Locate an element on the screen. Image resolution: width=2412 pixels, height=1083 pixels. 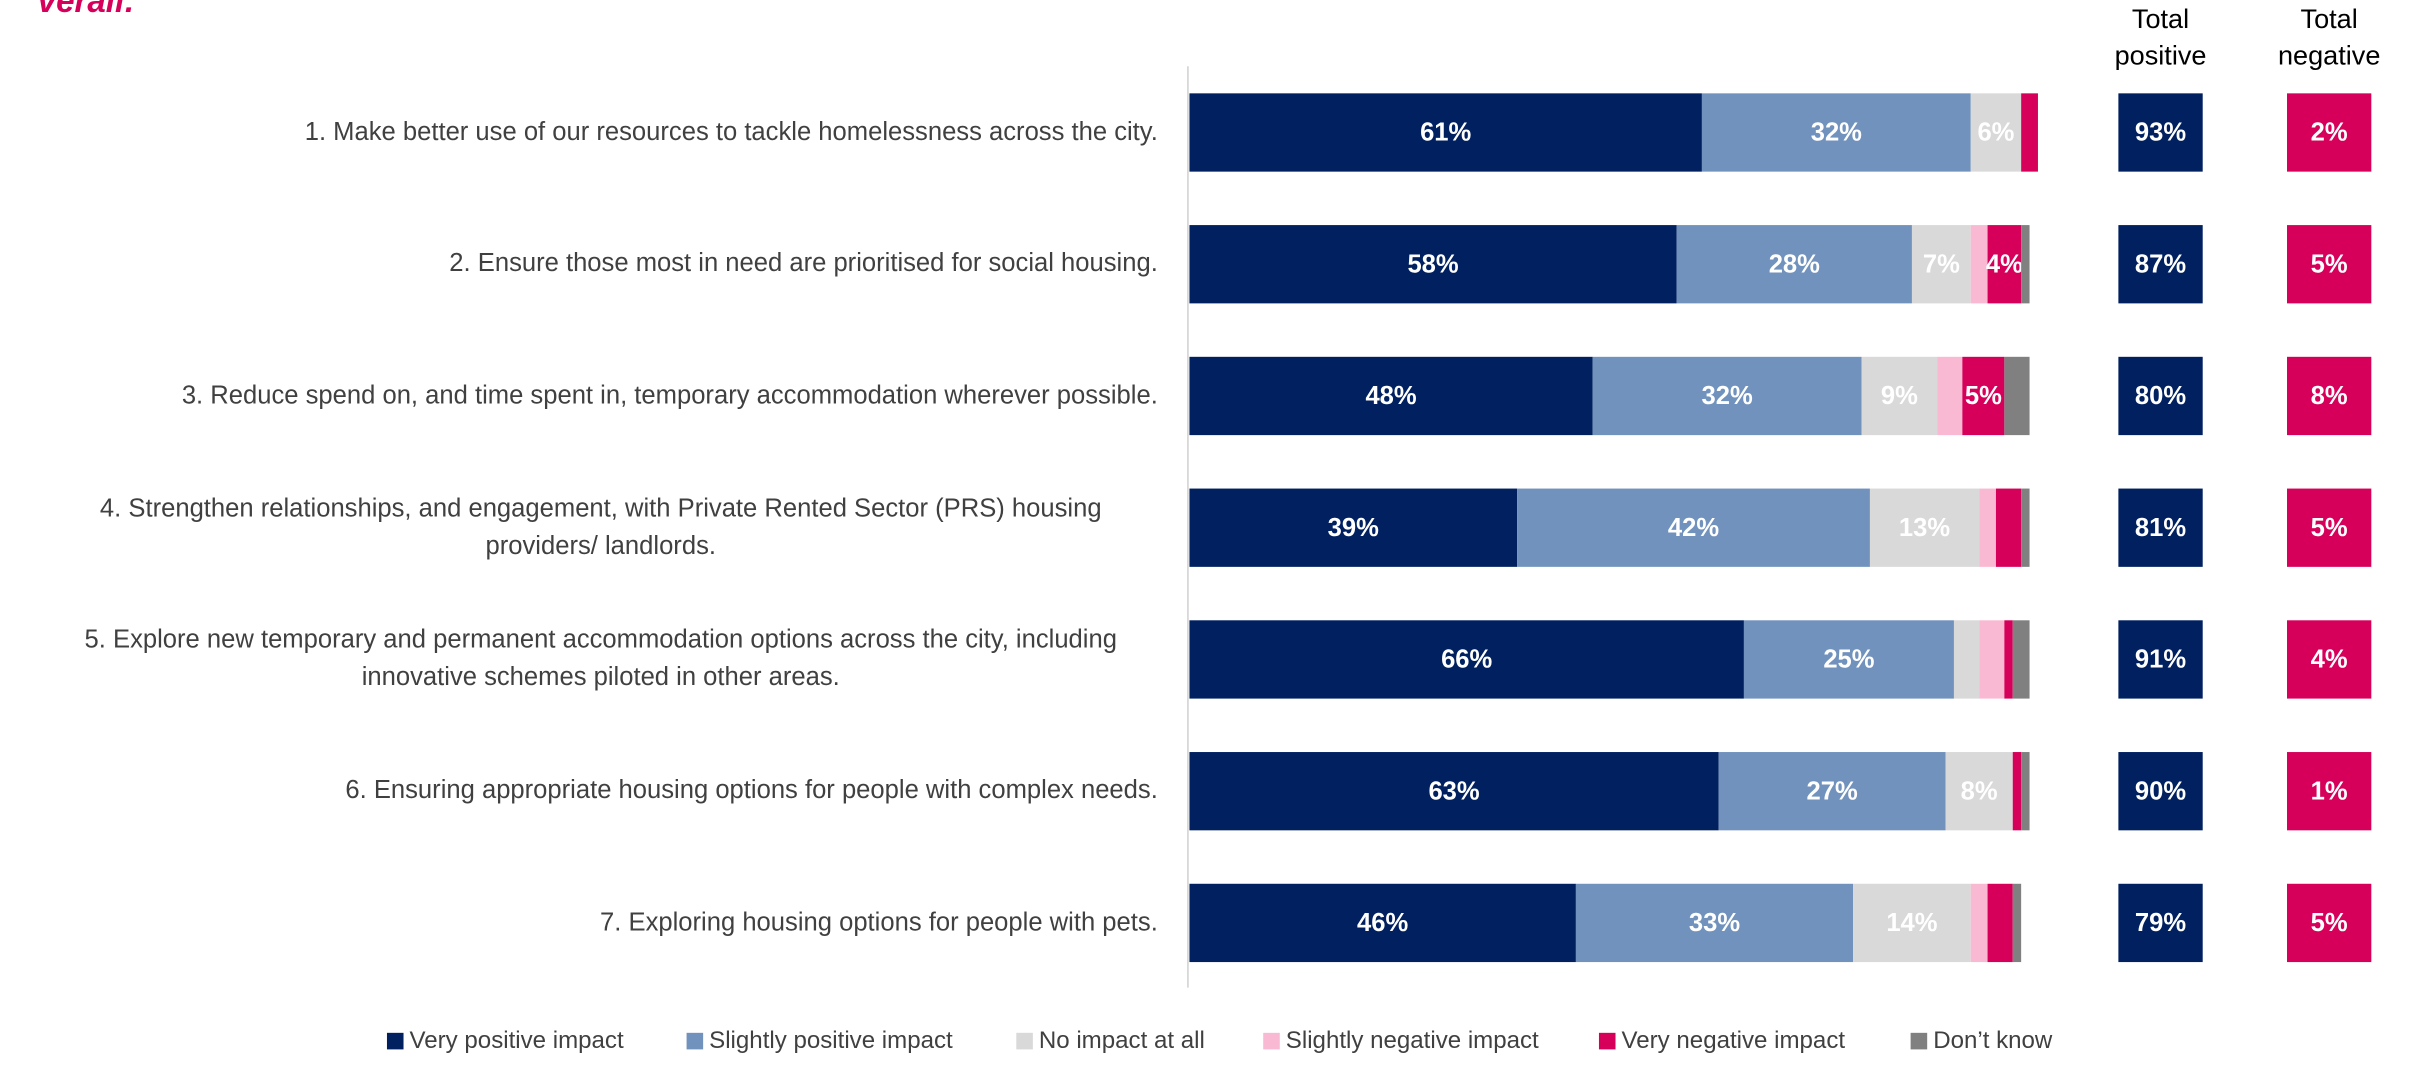
total-label: 90% is located at coordinates (2160, 791).